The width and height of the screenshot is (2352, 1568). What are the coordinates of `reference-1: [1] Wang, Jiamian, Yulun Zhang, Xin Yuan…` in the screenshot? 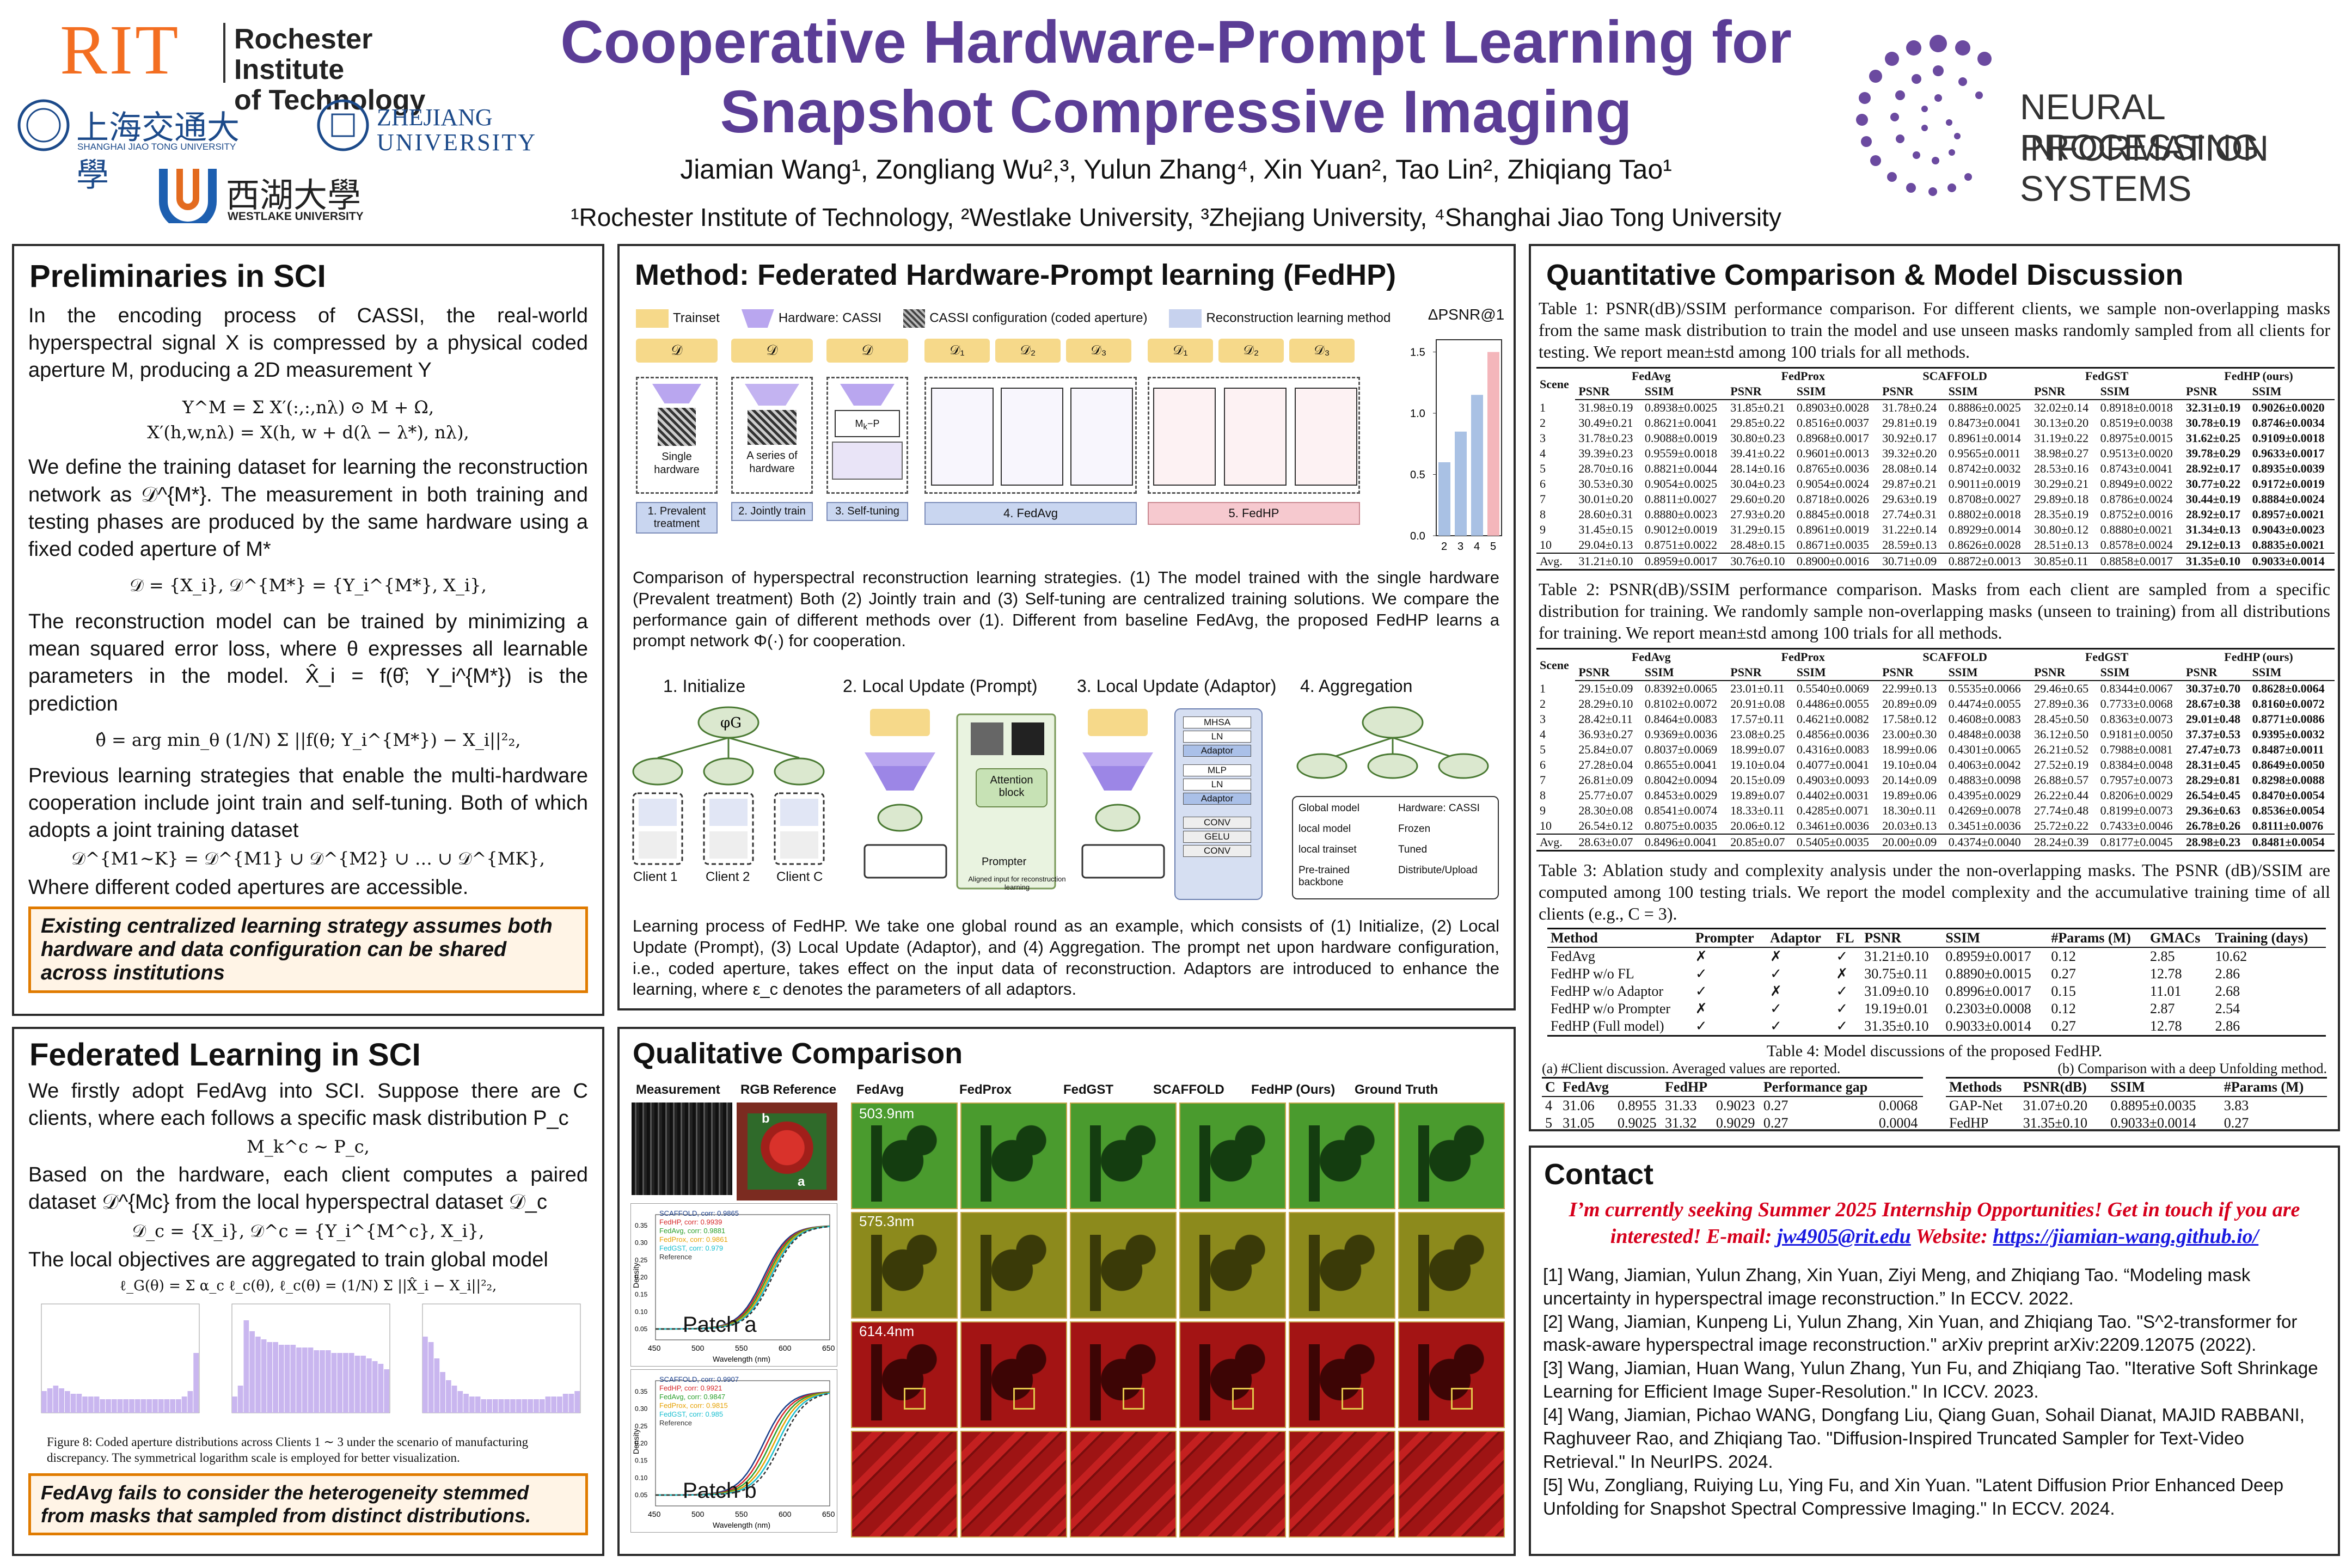 It's located at (1897, 1286).